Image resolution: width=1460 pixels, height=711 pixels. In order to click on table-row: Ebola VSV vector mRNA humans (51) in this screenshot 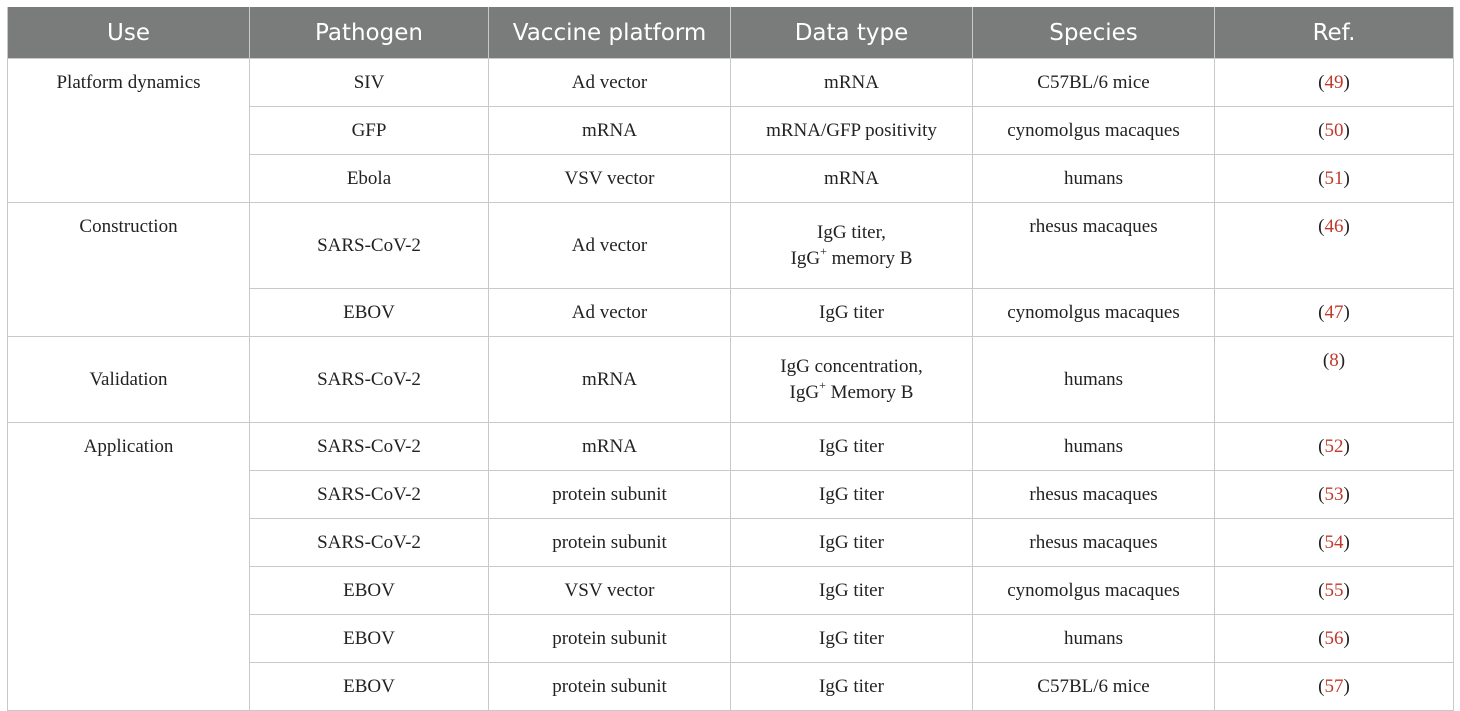, I will do `click(731, 178)`.